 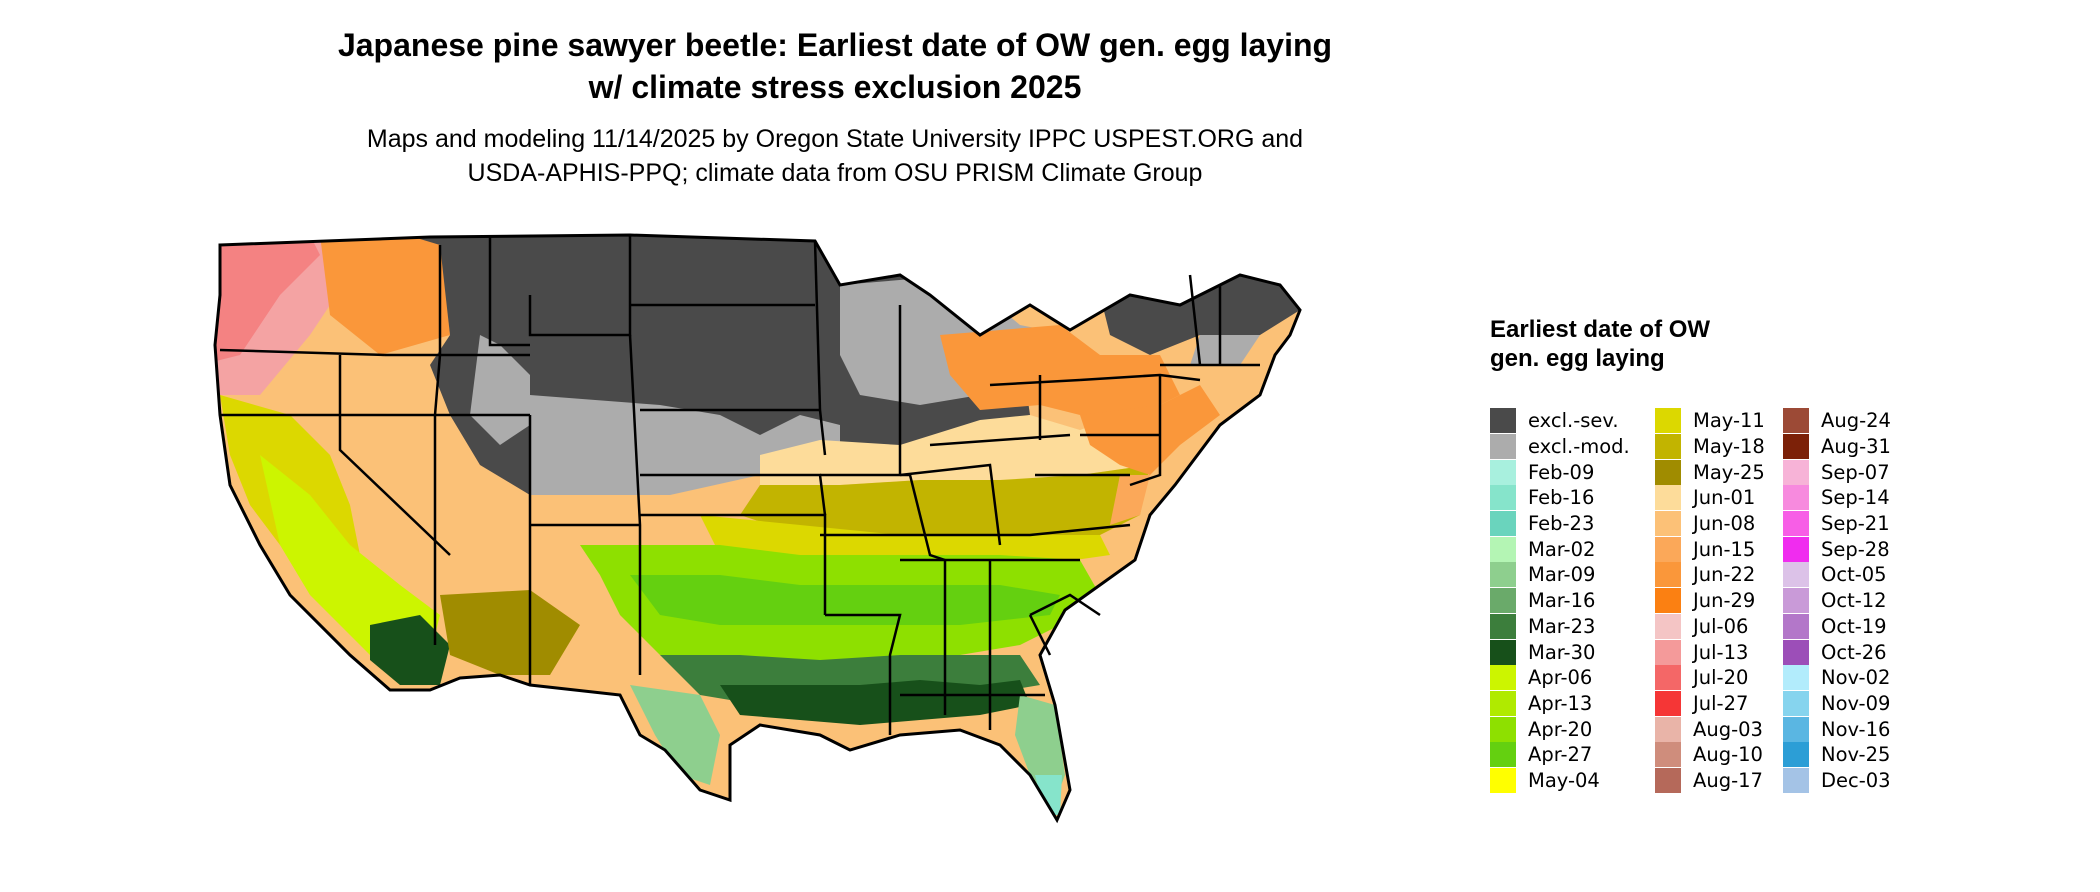 I want to click on legend-label: Mar-02, so click(x=1562, y=549).